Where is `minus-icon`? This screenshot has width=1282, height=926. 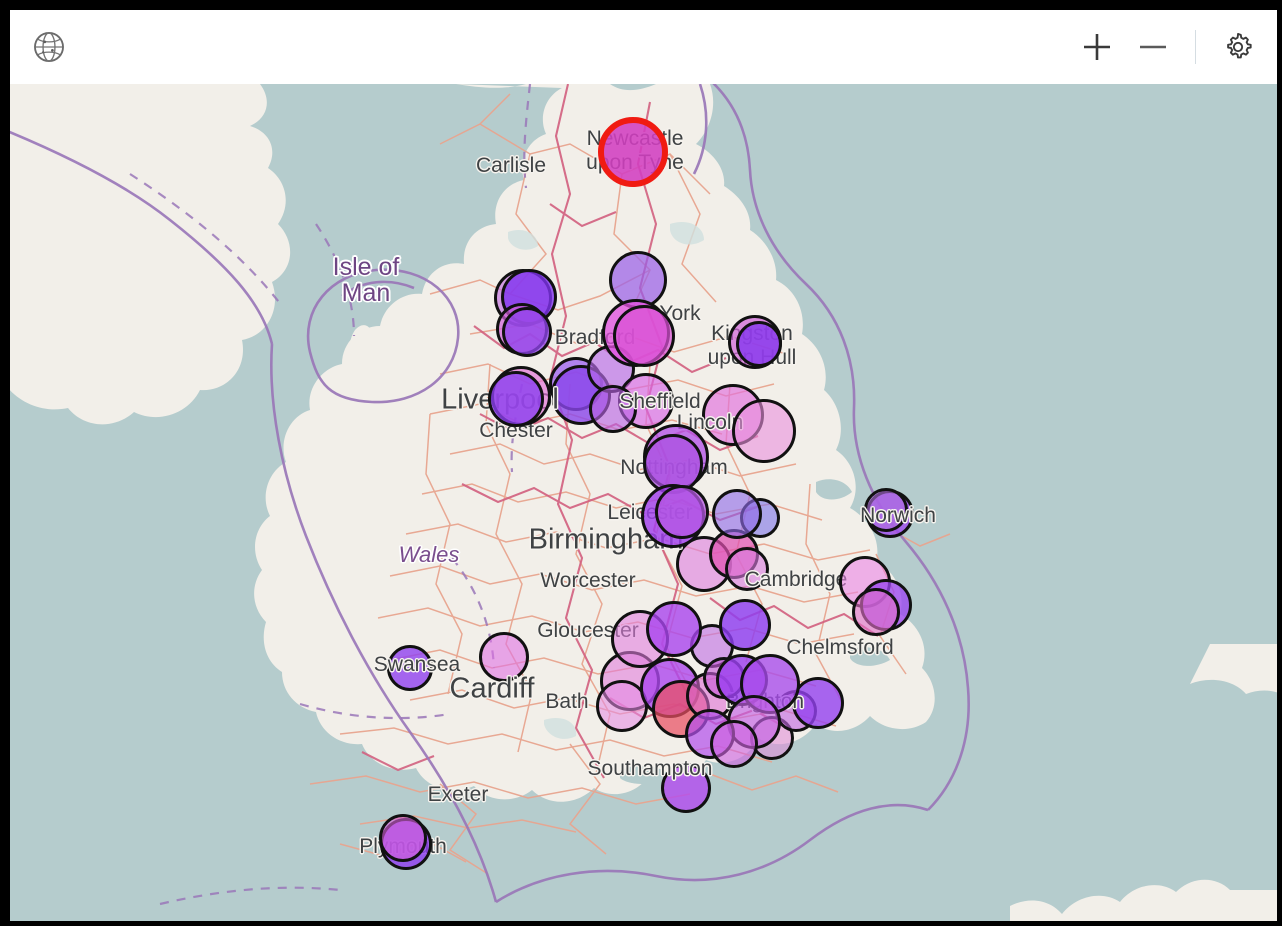 minus-icon is located at coordinates (1153, 47).